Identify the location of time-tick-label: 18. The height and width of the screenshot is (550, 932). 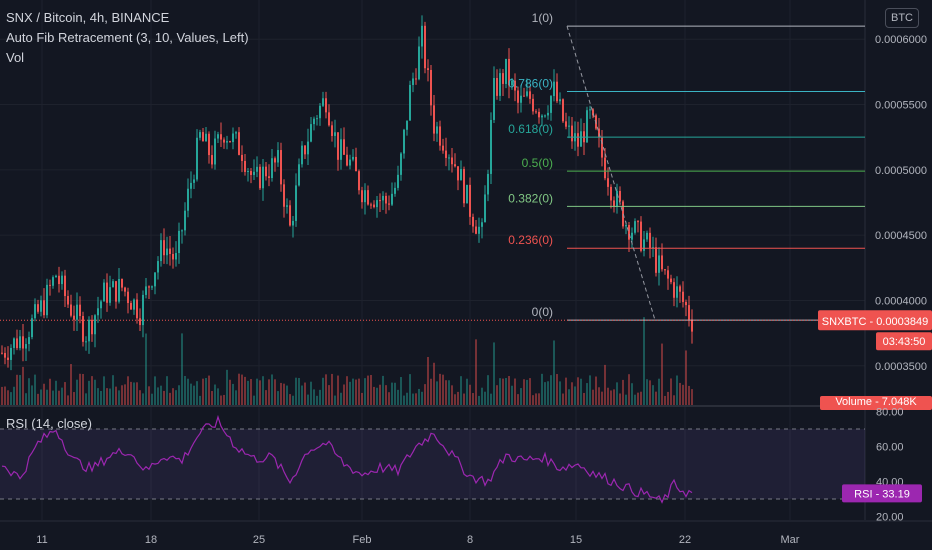
(151, 540).